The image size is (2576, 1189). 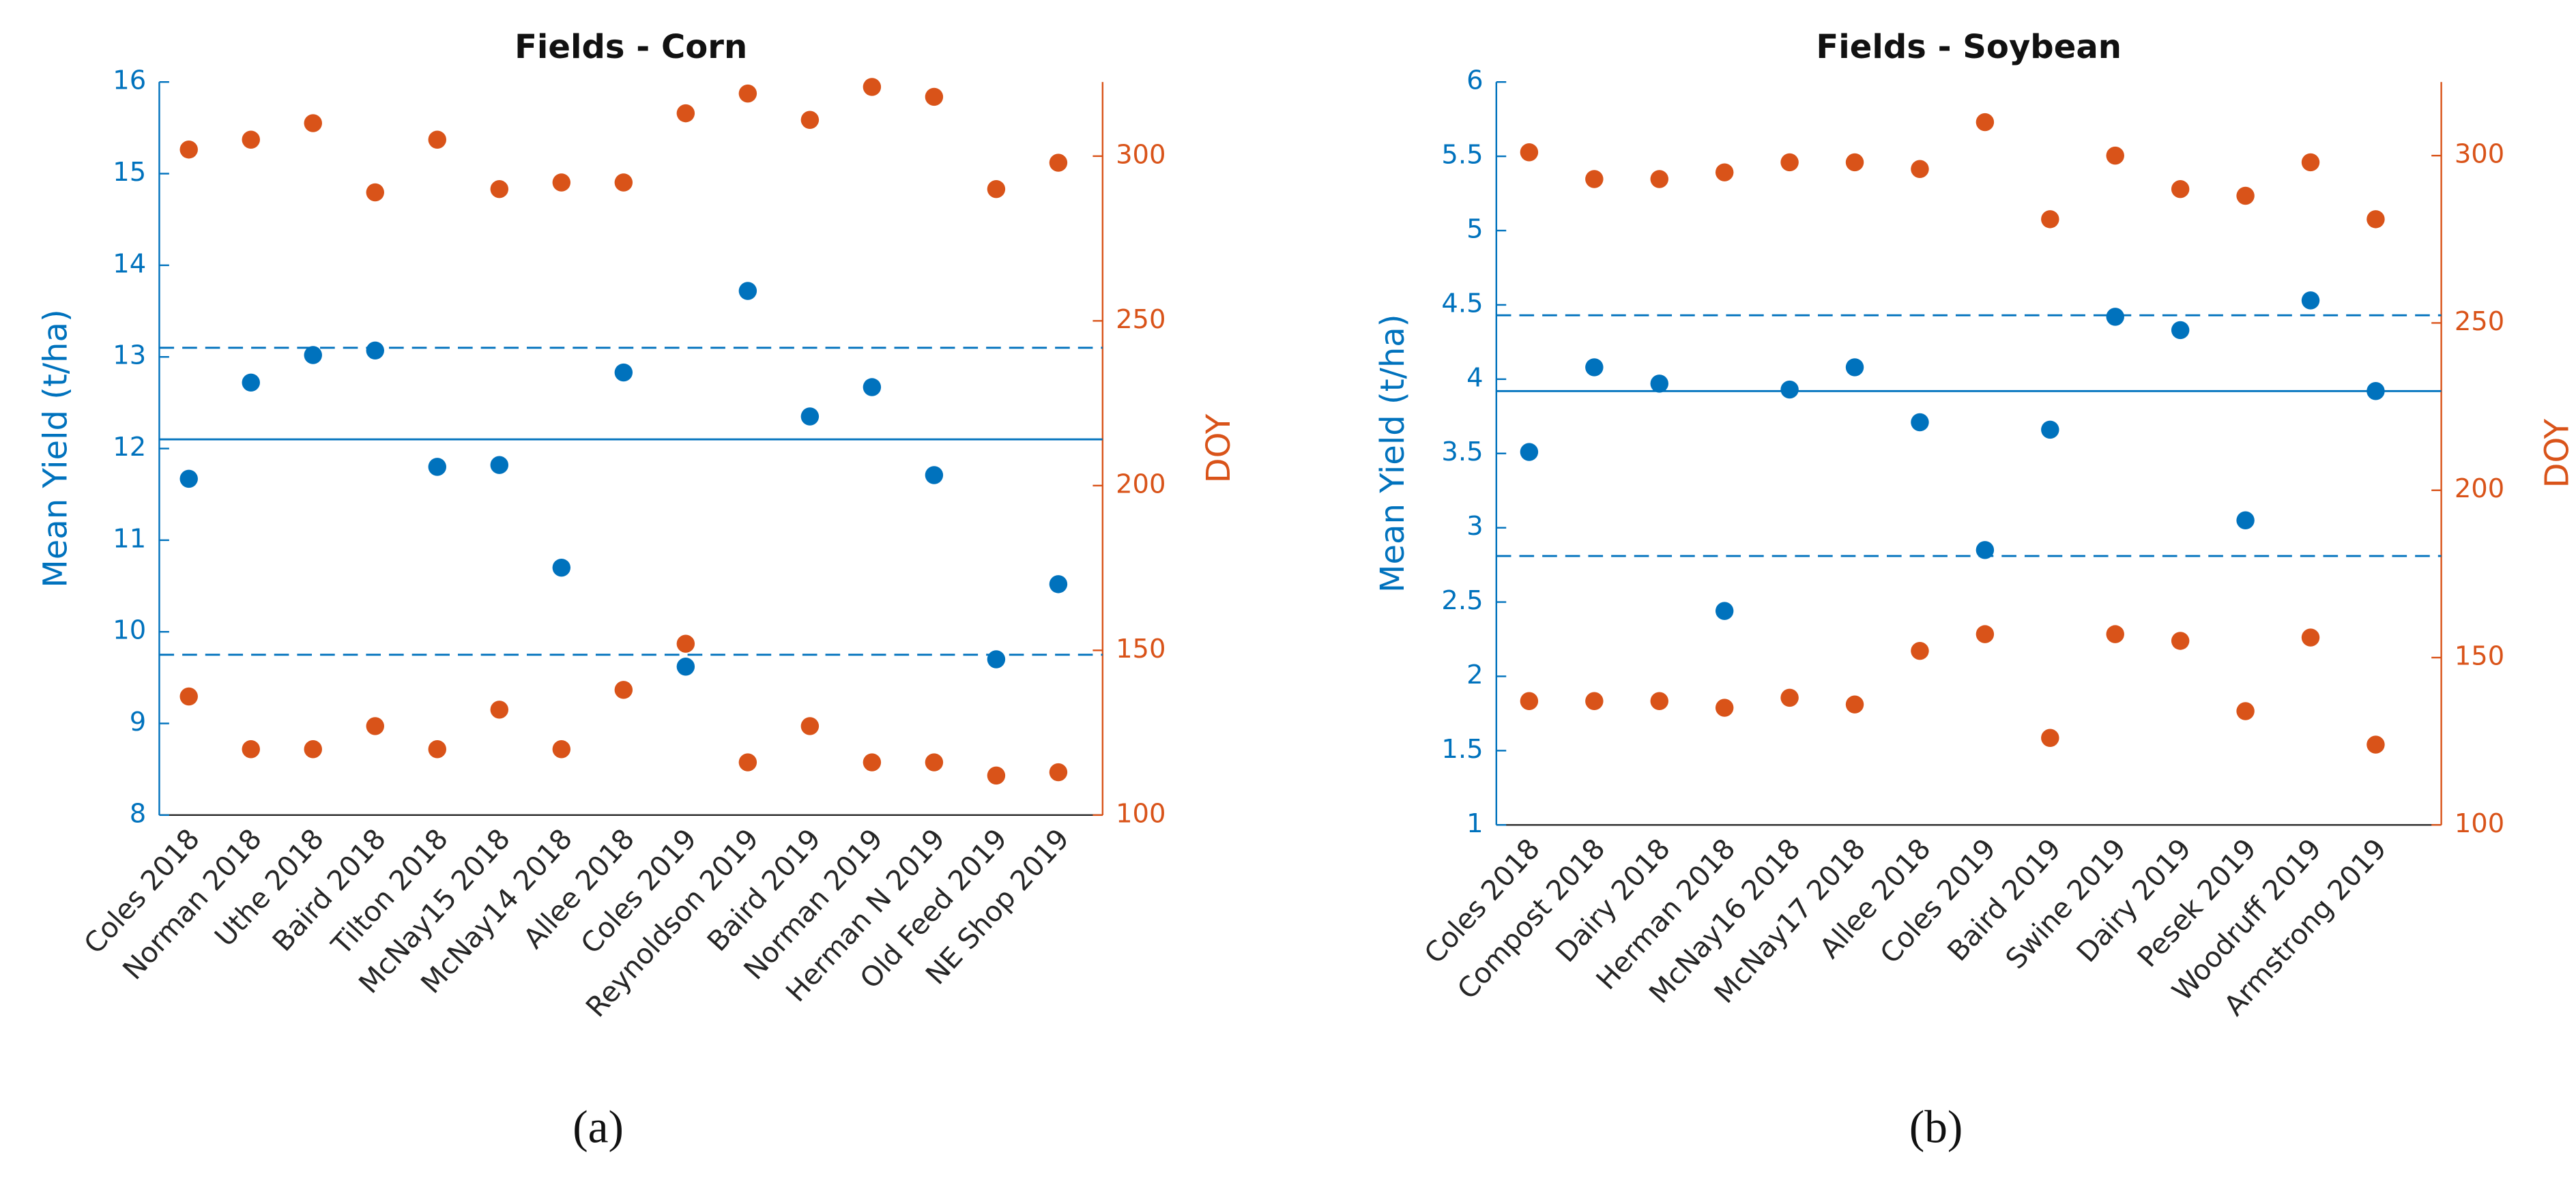 What do you see at coordinates (129, 80) in the screenshot?
I see `y-tick-label: 16` at bounding box center [129, 80].